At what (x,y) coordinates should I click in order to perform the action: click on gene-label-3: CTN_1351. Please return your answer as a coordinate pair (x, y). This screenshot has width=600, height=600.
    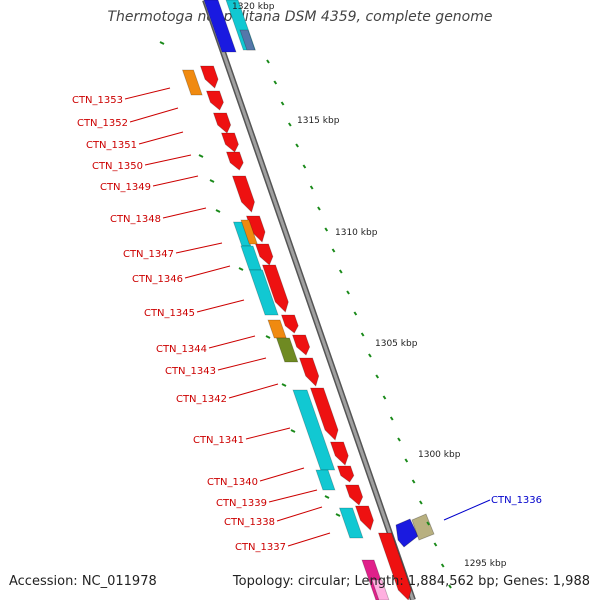
    Looking at the image, I should click on (111, 145).